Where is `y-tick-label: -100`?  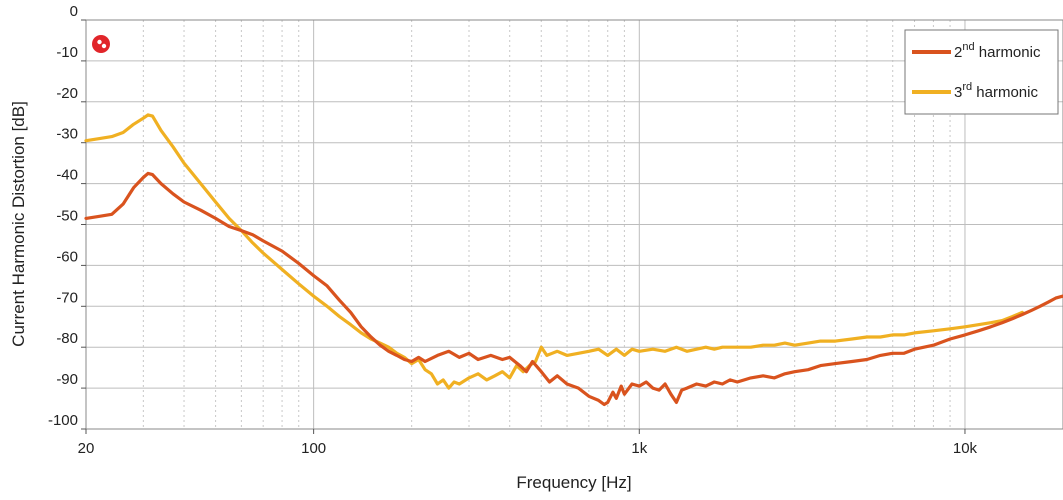 y-tick-label: -100 is located at coordinates (63, 420).